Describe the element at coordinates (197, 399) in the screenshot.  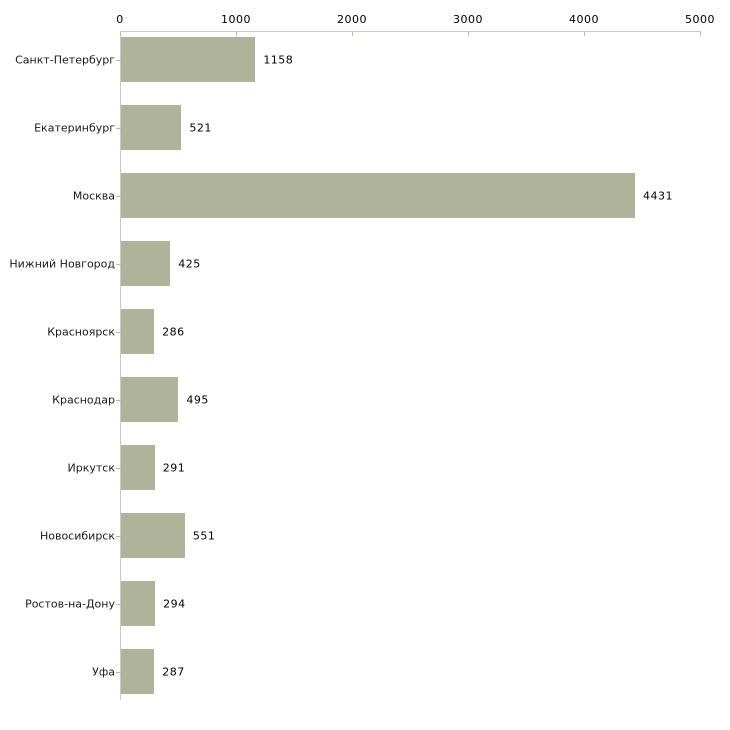
I see `bar-value-label: 495` at that location.